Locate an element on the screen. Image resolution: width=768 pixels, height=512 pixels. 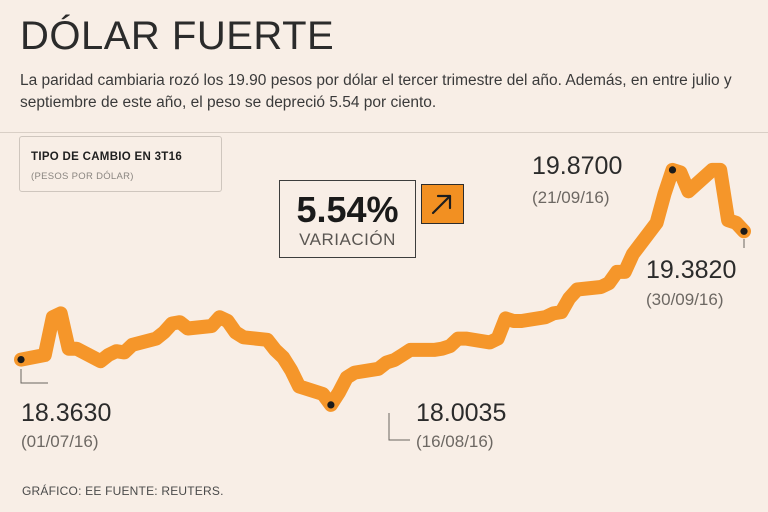
legend-box: TIPO DE CAMBIO EN 3T16 (PESOS POR DÓLAR) is located at coordinates (120, 164).